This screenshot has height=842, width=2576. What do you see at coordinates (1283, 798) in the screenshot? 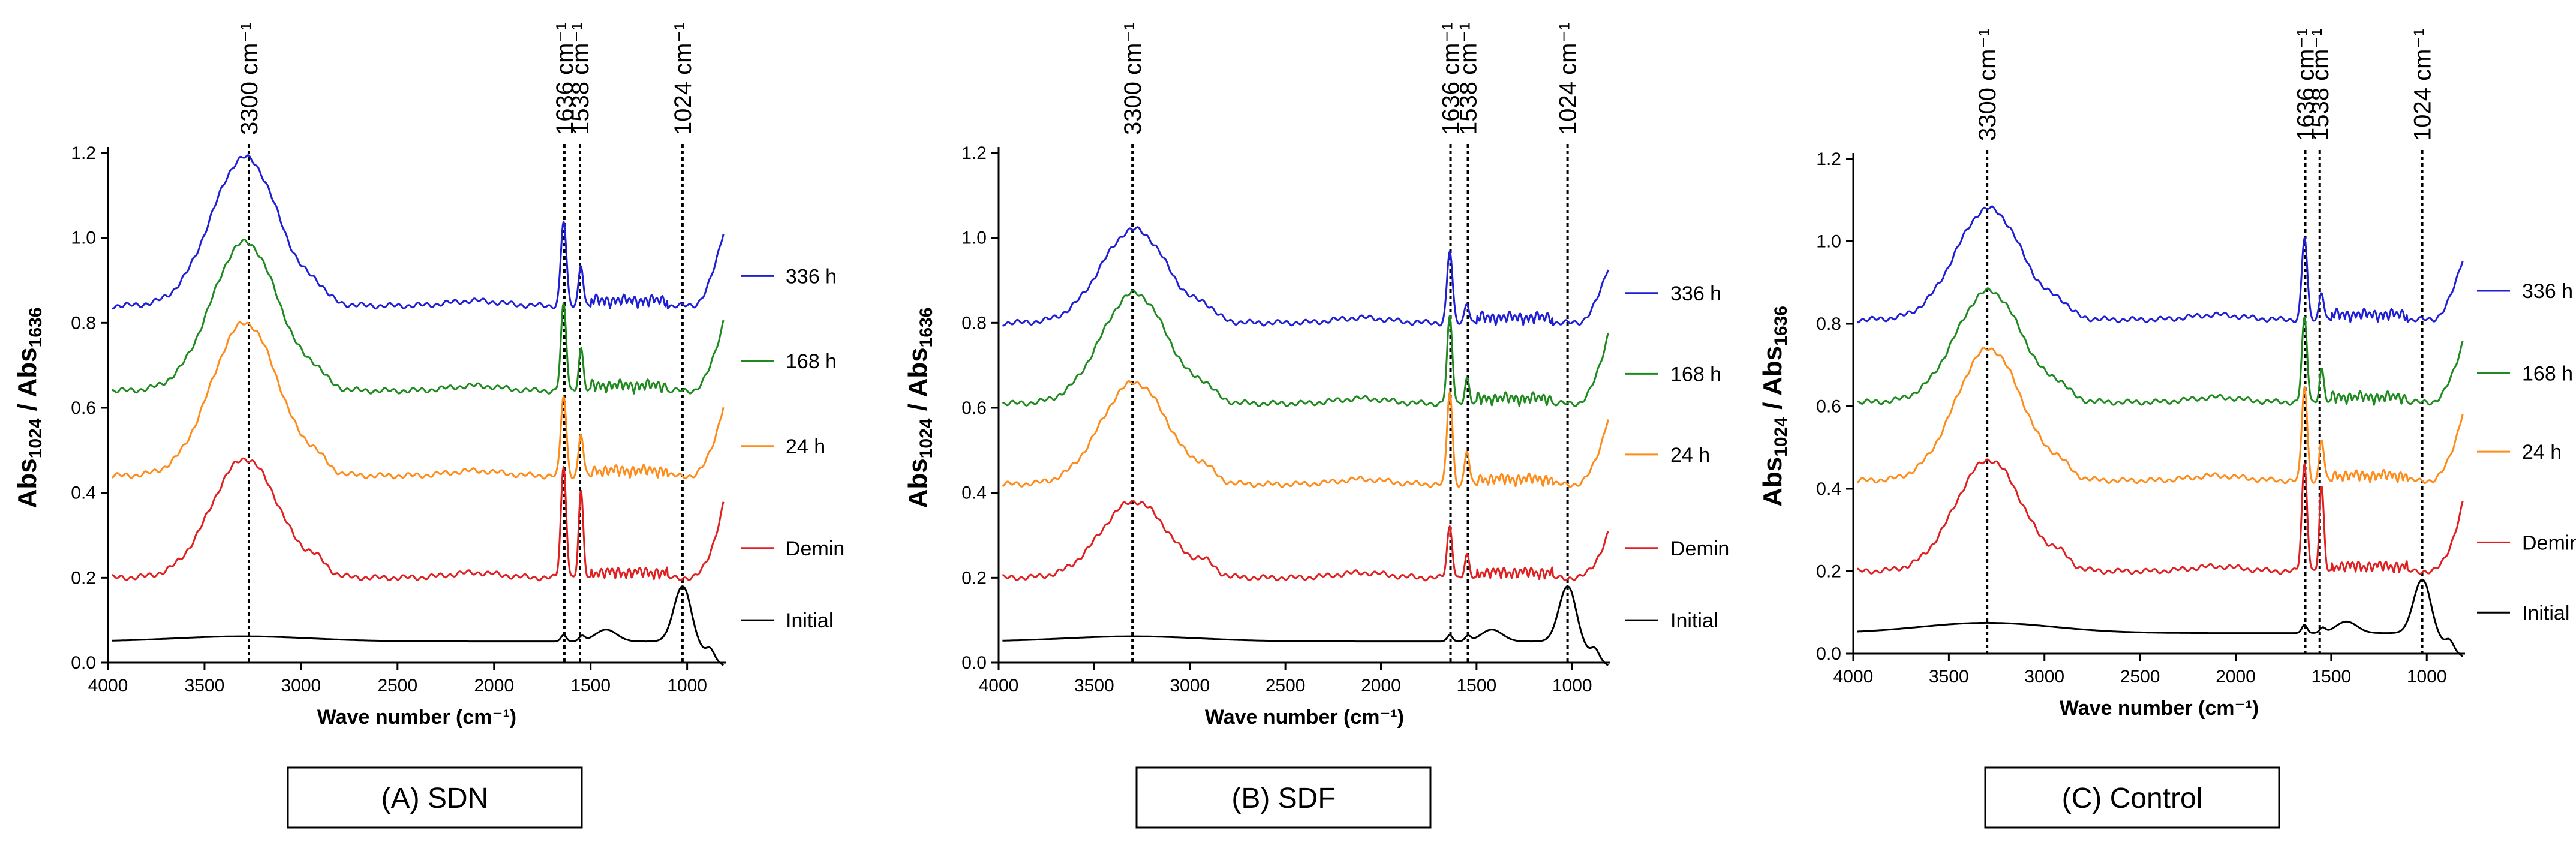
I see `panel-caption: (B) SDF` at bounding box center [1283, 798].